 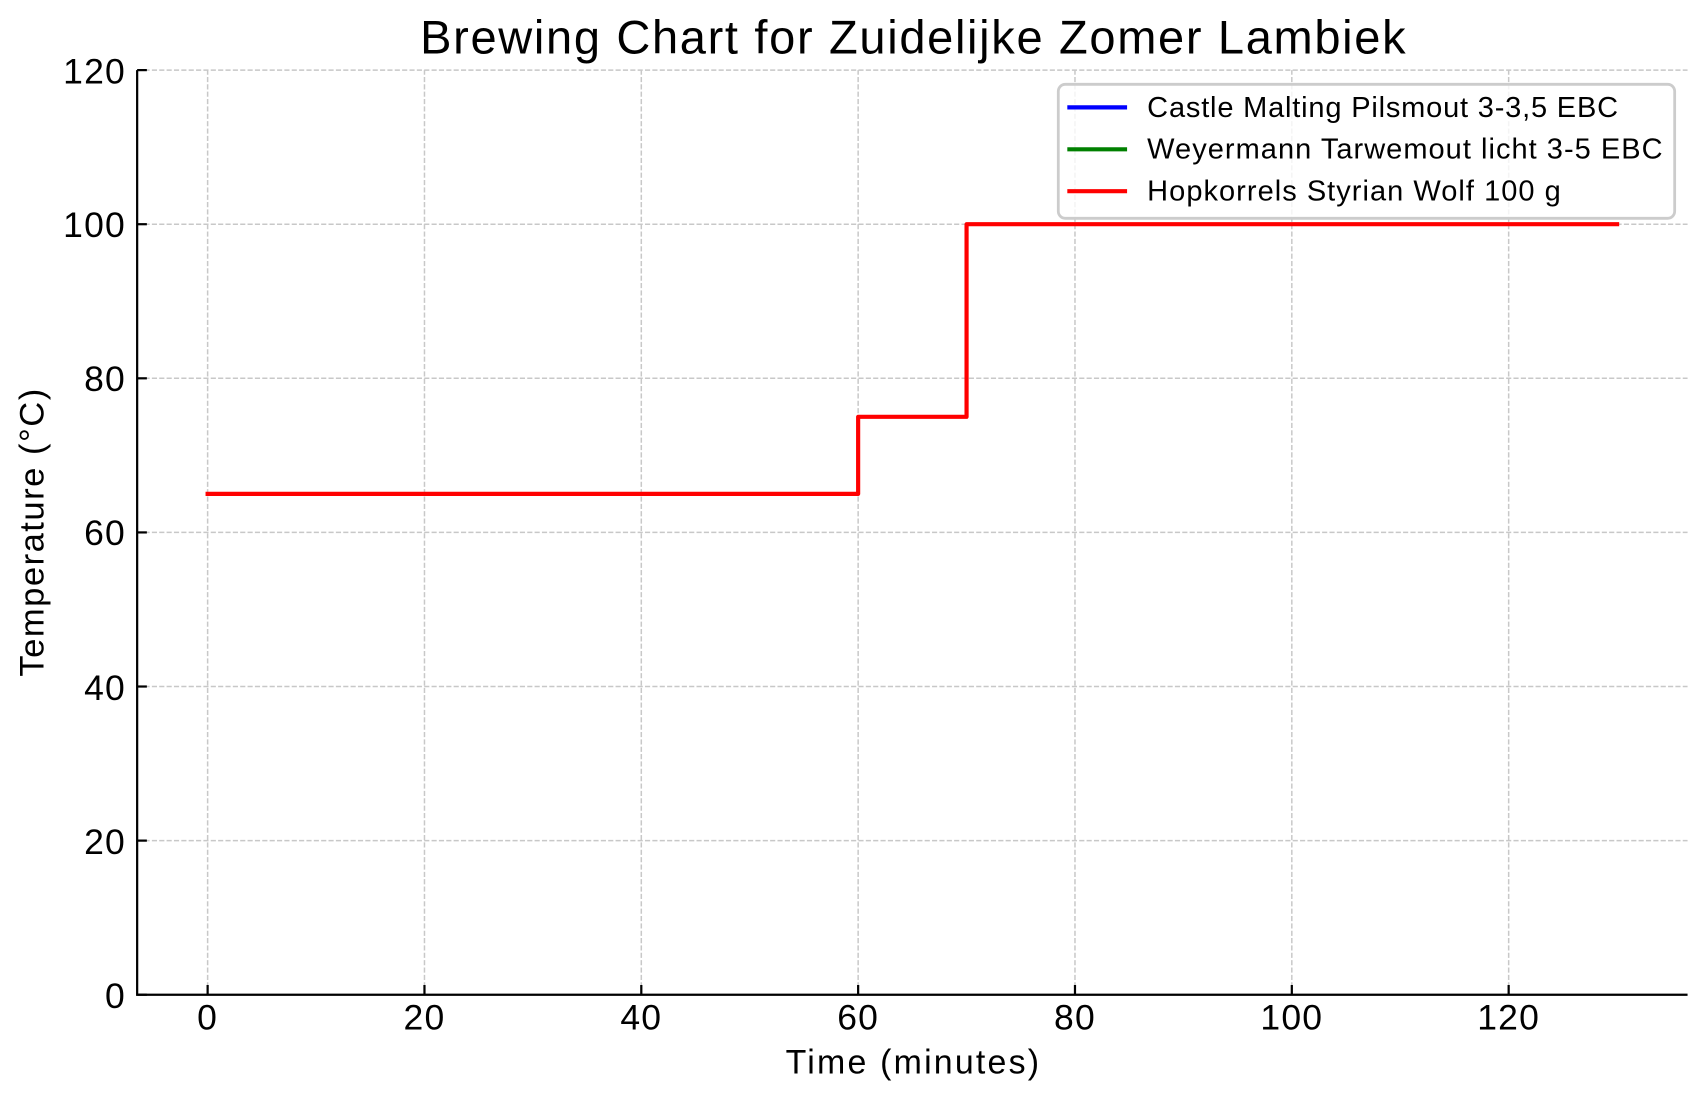 I want to click on svg-text: Time (minutes), so click(x=912, y=1062).